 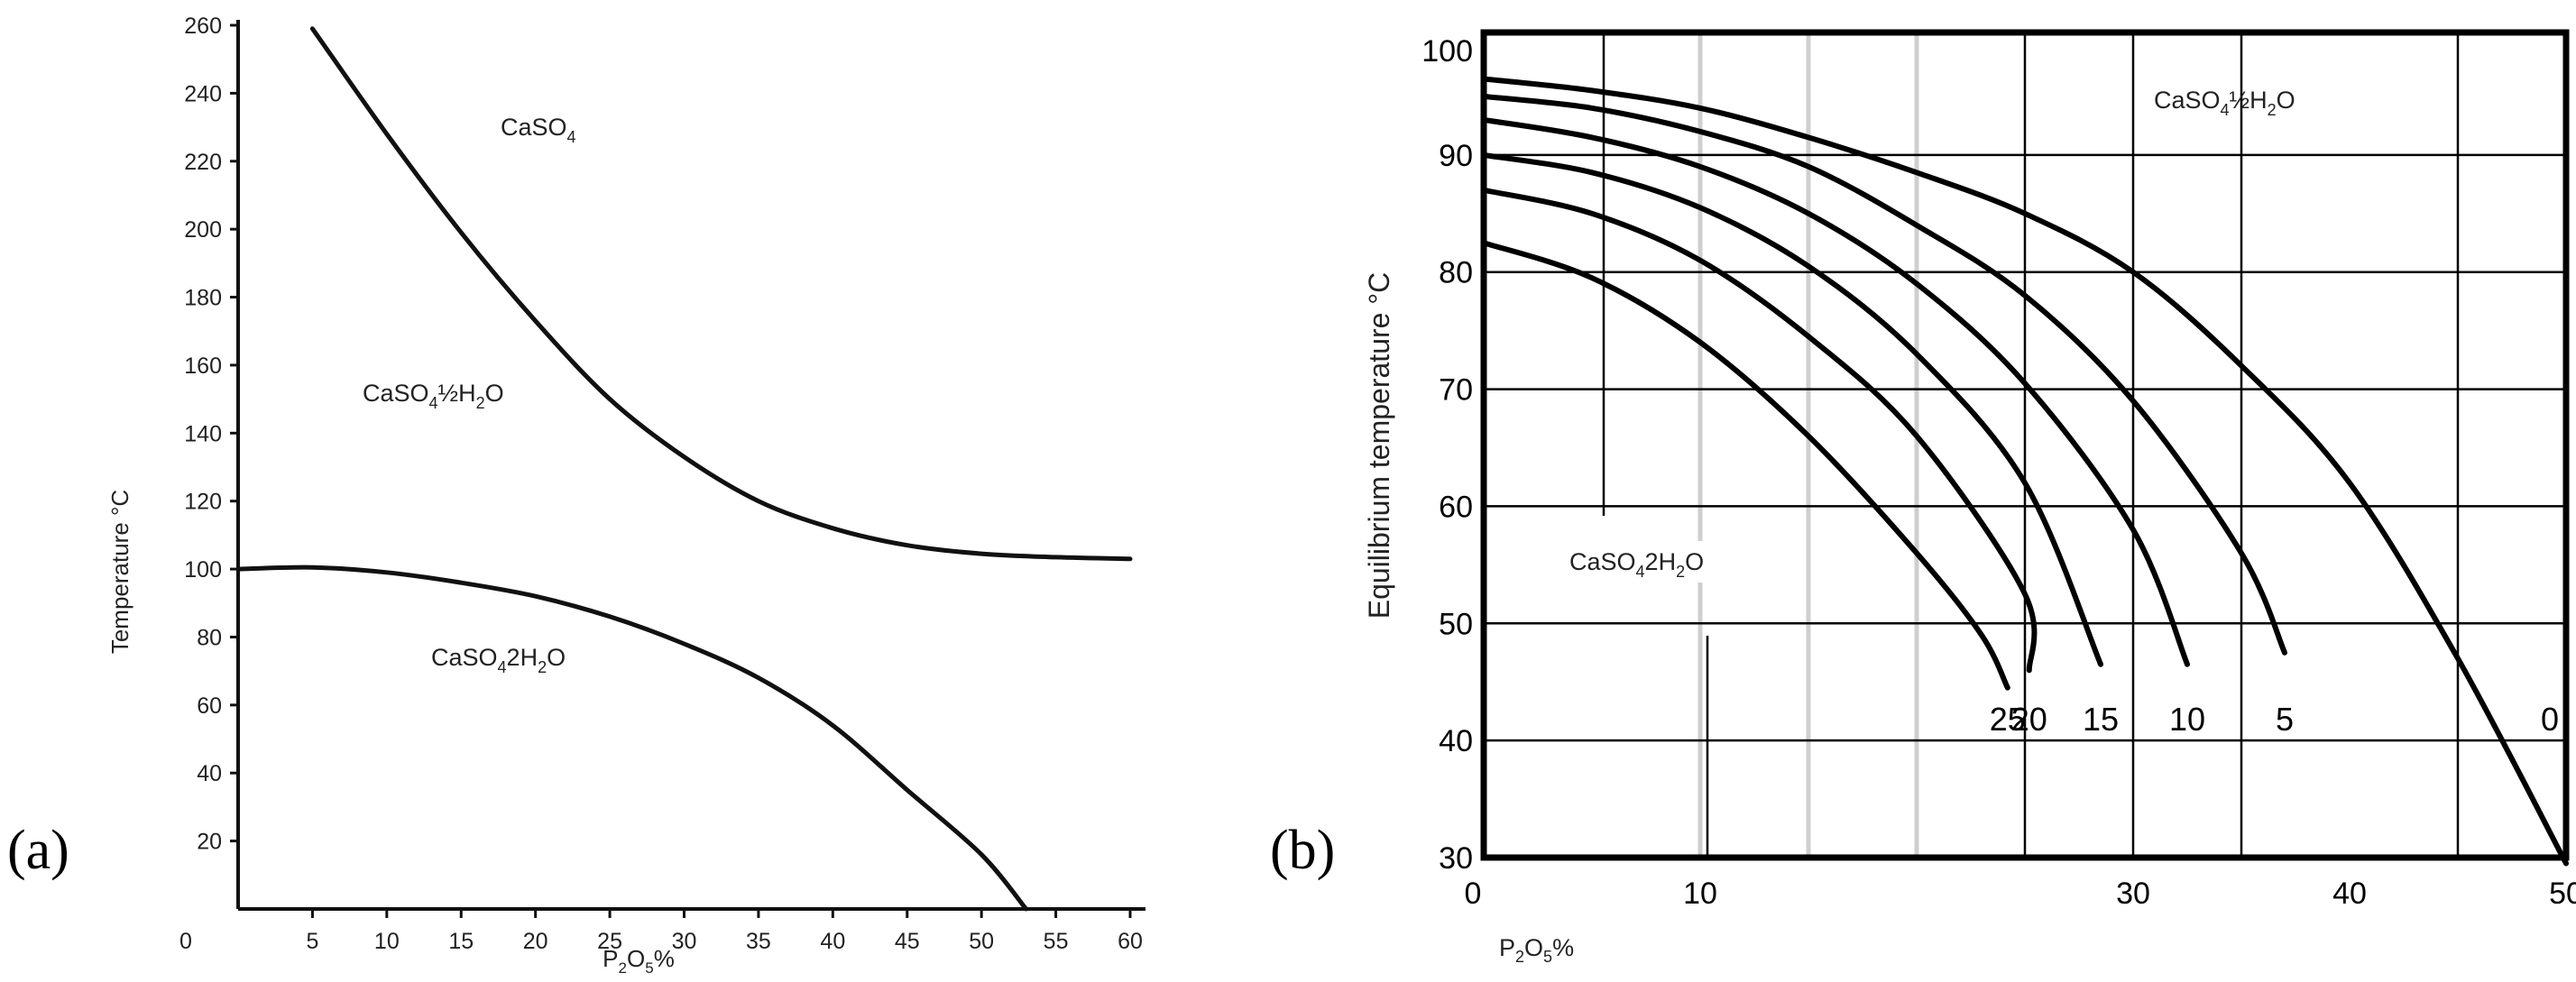 I want to click on panel-a-region-dihydrate: CaSO42H2O, so click(x=498, y=660).